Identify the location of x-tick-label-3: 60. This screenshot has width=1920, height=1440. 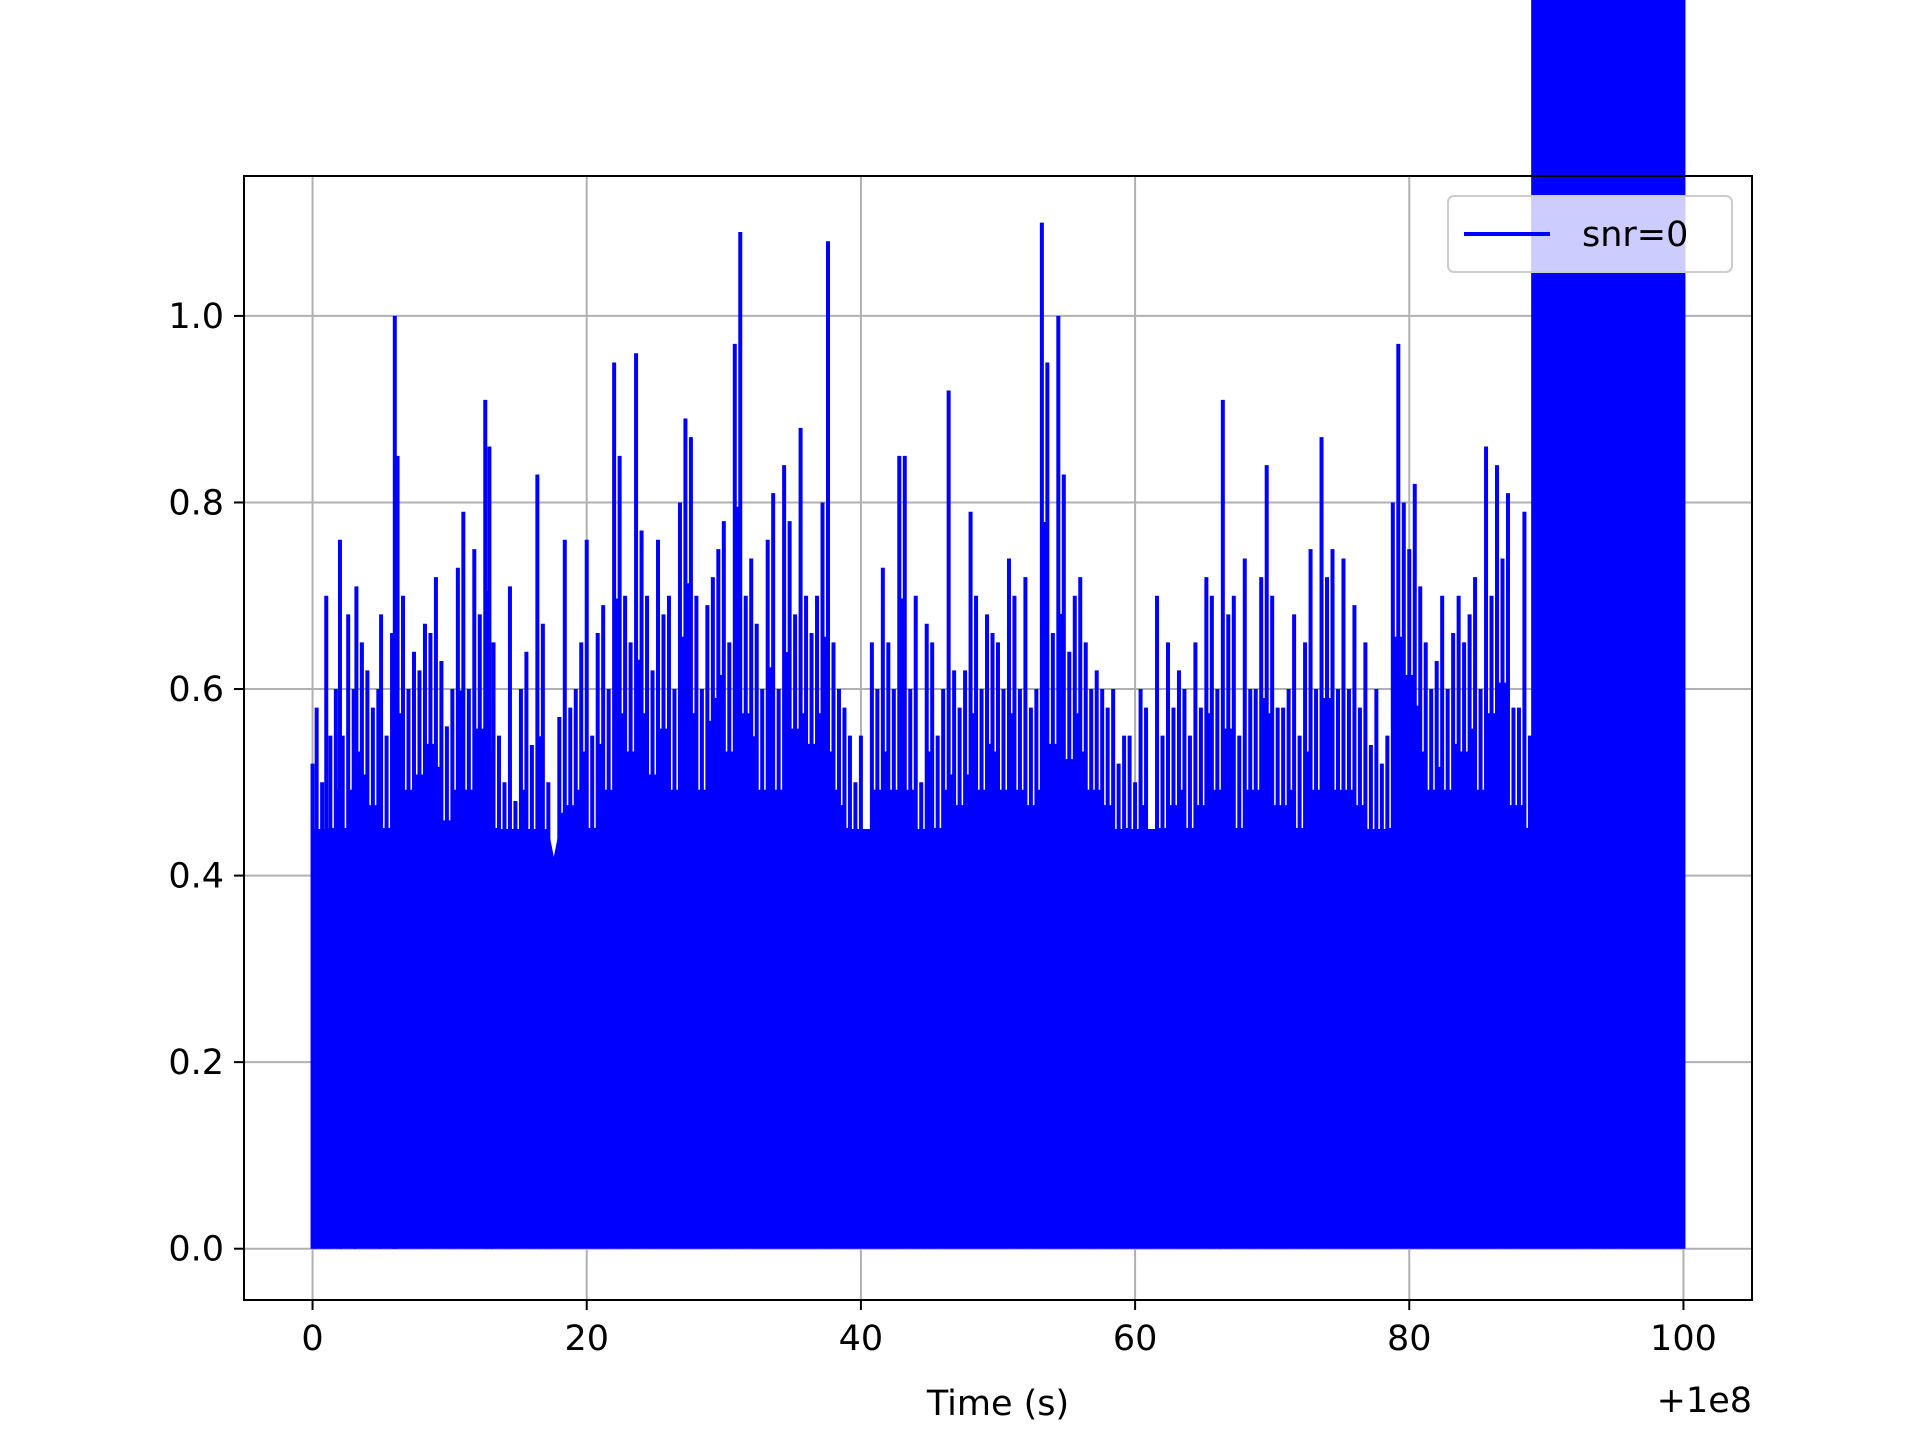
(1135, 1339).